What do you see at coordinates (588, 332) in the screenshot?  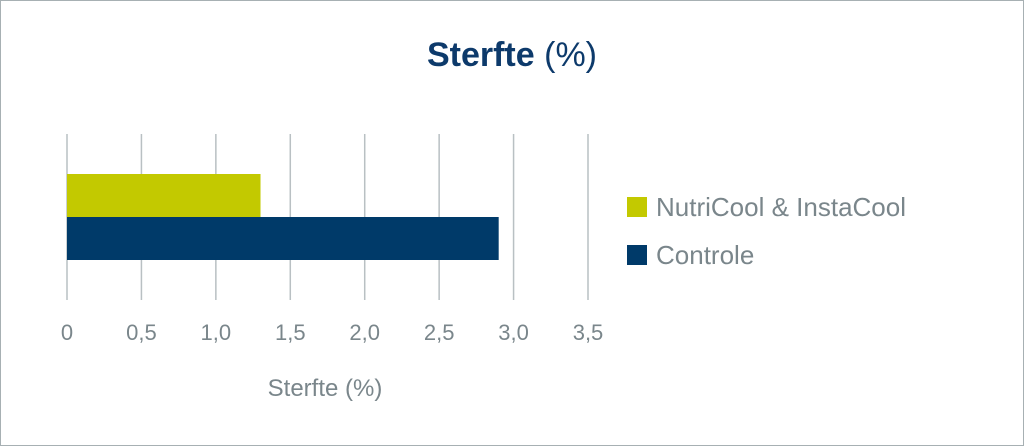 I see `x-tick-label: 3,5` at bounding box center [588, 332].